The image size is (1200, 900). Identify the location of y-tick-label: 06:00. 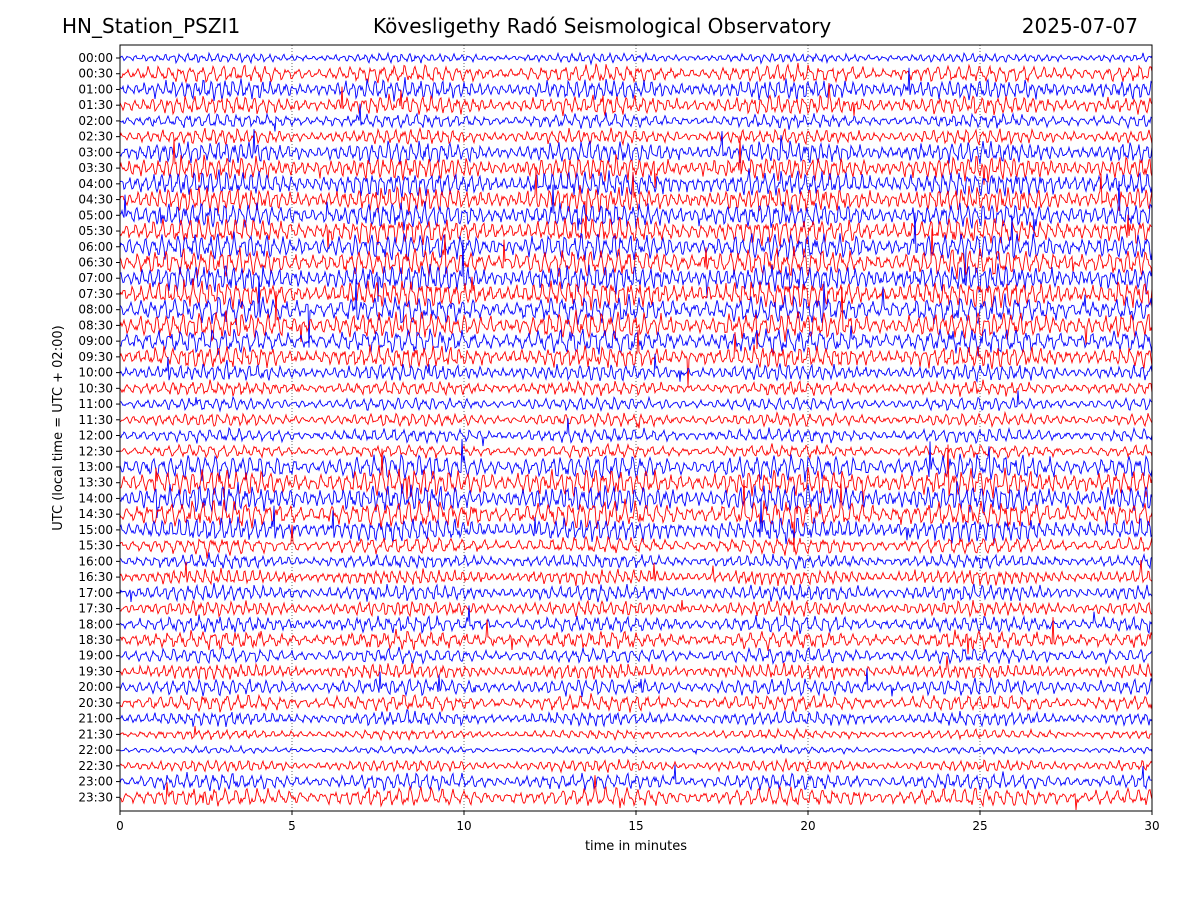
(95, 247).